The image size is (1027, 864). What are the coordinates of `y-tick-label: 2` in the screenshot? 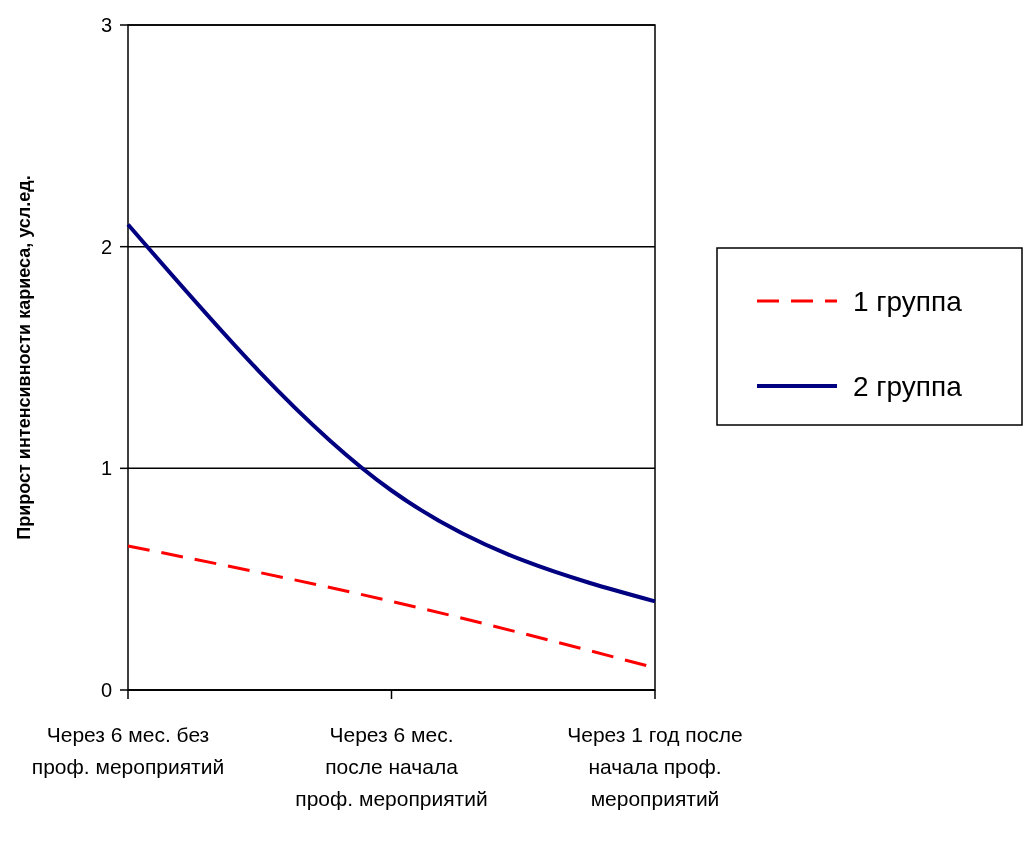 It's located at (106, 246).